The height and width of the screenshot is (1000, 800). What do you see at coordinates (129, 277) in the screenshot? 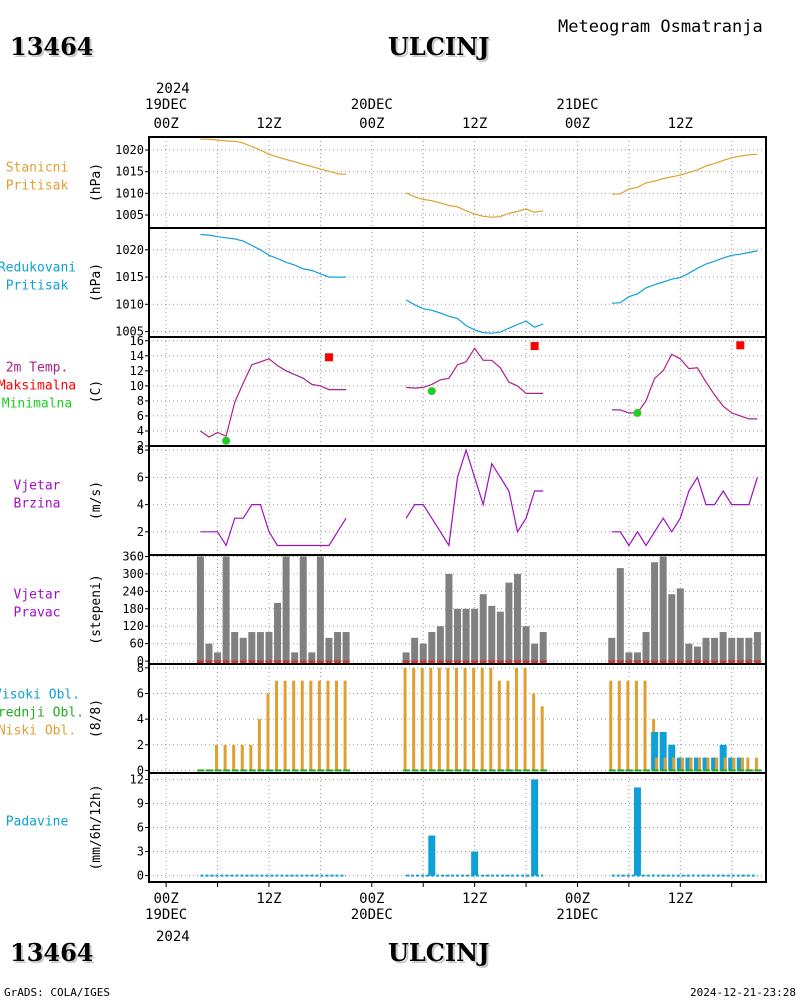
I see `y-tick-label: 1015` at bounding box center [129, 277].